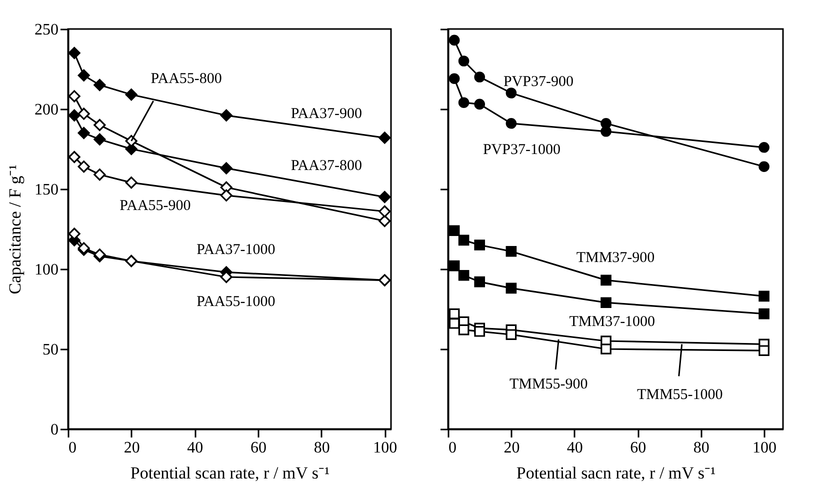 The image size is (816, 493). Describe the element at coordinates (50, 350) in the screenshot. I see `y-tick-label: 50` at that location.